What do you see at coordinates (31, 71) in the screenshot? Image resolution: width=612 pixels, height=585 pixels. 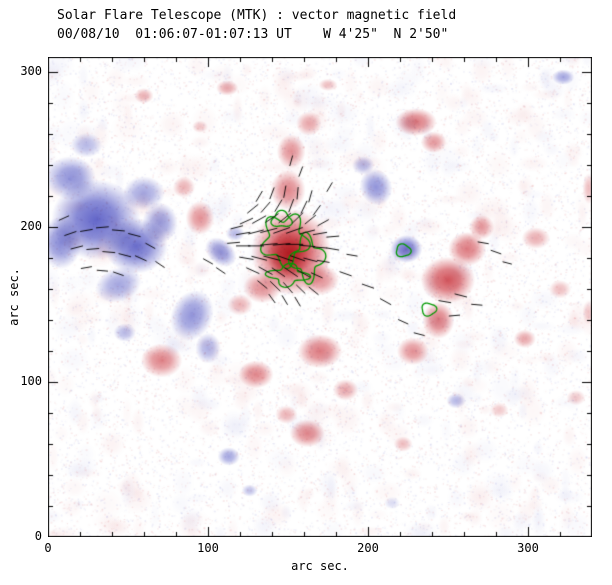 I see `y-tick-label-300: 300` at bounding box center [31, 71].